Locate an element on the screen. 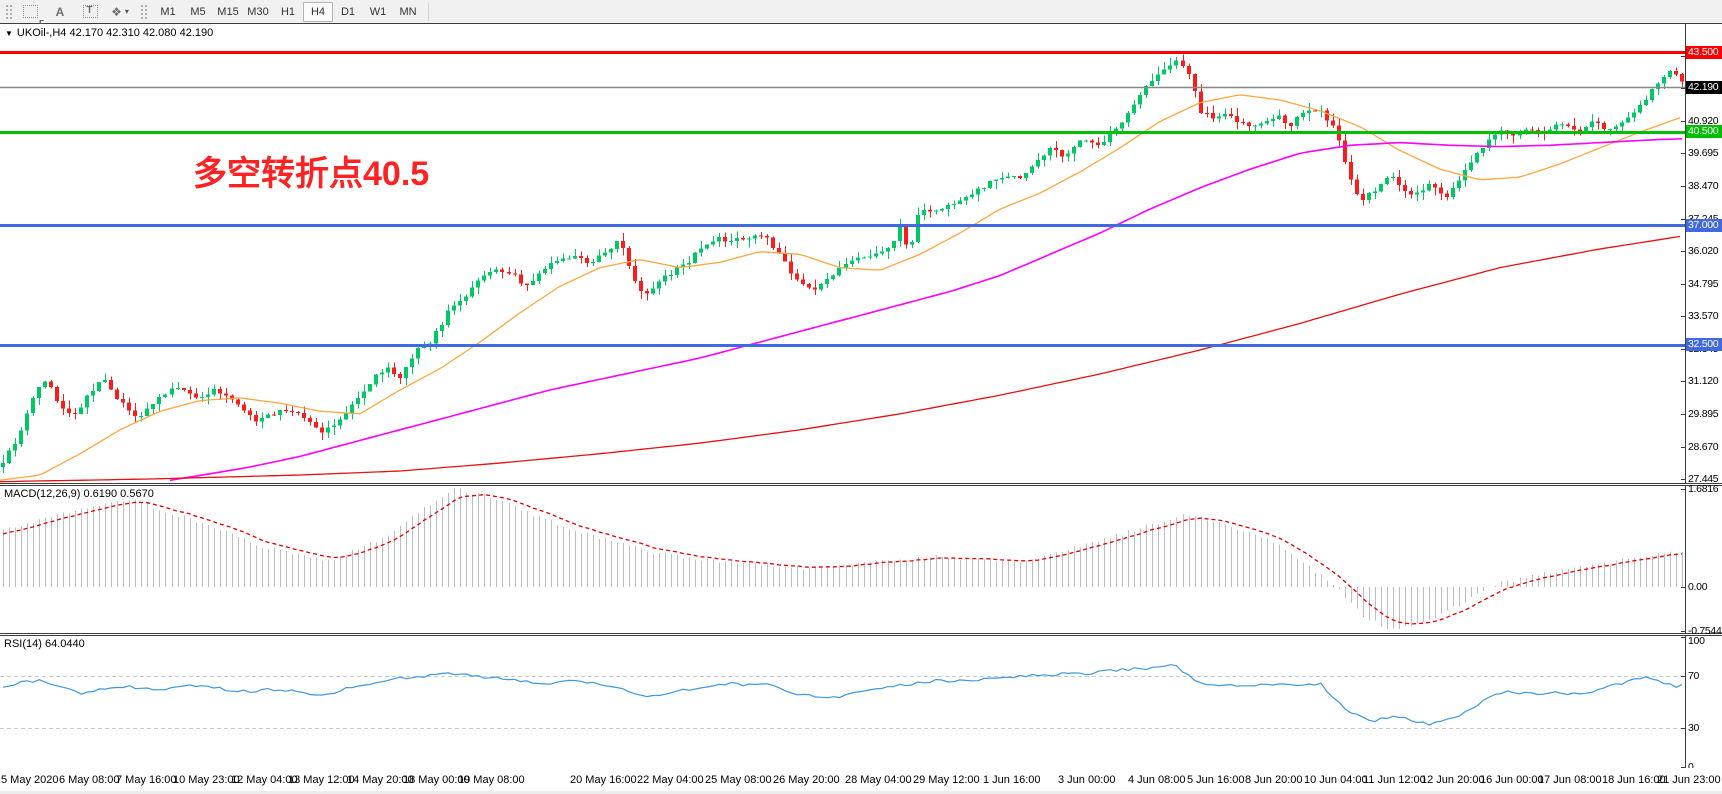 This screenshot has height=794, width=1722. time-axis-label: 16 Jun 00:00 is located at coordinates (1512, 780).